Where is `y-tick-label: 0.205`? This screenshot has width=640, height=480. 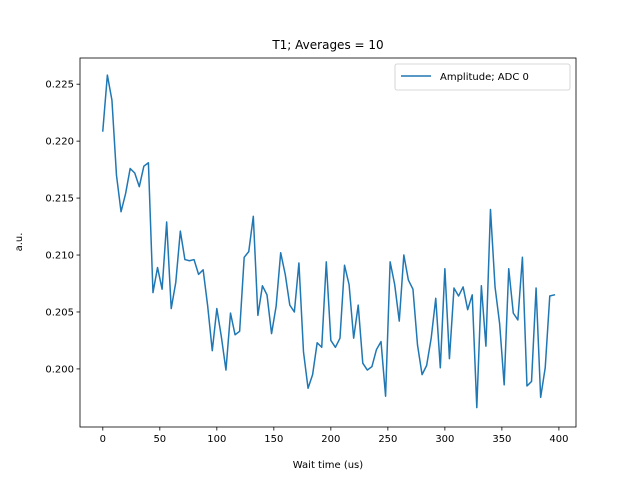
y-tick-label: 0.205 is located at coordinates (59, 312).